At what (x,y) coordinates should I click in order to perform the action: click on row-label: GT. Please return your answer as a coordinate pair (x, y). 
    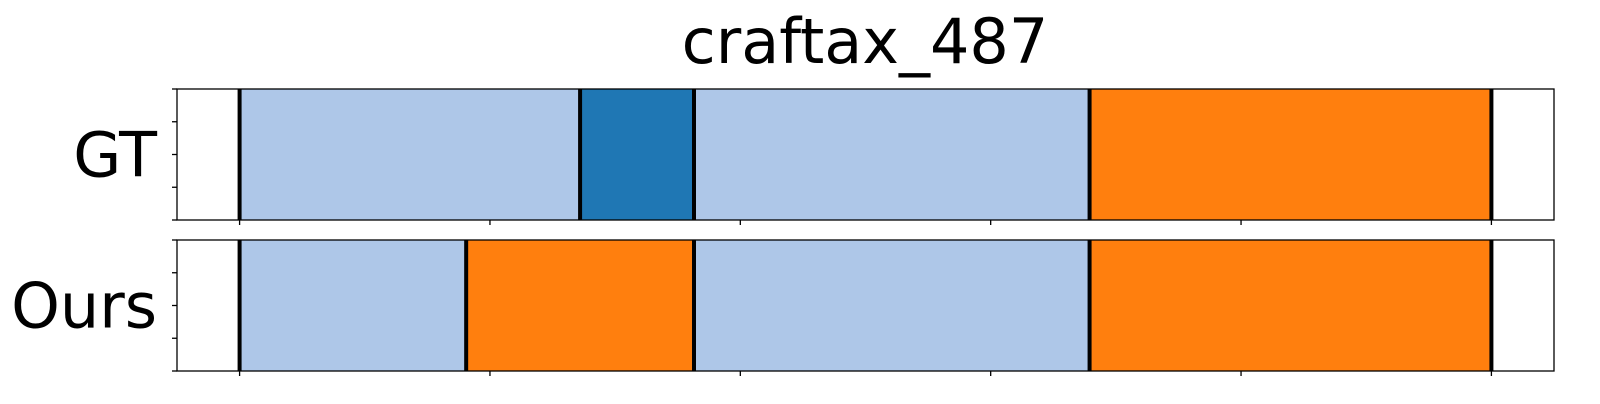
    Looking at the image, I should click on (115, 155).